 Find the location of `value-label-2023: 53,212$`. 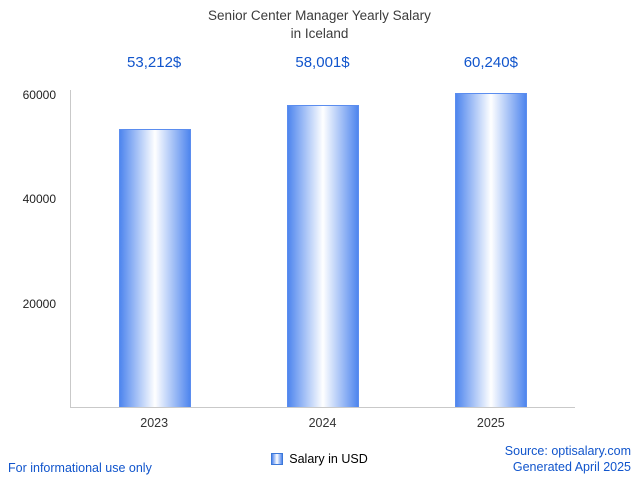

value-label-2023: 53,212$ is located at coordinates (154, 62).